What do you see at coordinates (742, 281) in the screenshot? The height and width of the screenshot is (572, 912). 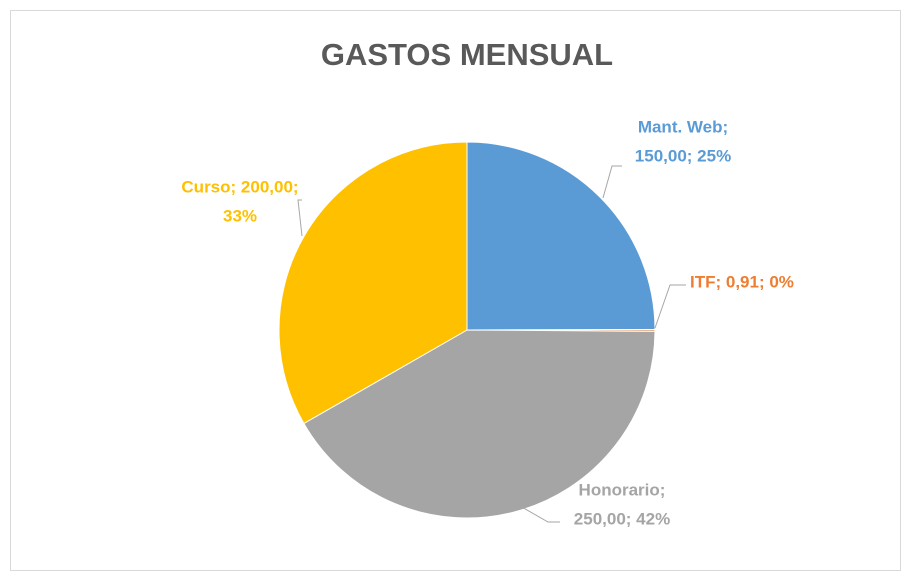 I see `data-label: ITF; 0,91; 0%` at bounding box center [742, 281].